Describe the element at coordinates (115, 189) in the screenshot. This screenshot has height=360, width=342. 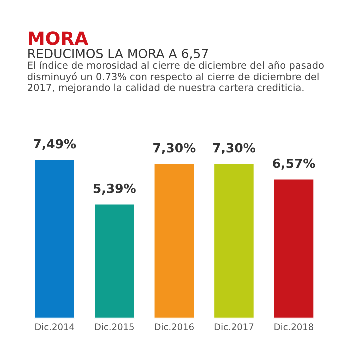
I see `data-label: 5,39%` at that location.